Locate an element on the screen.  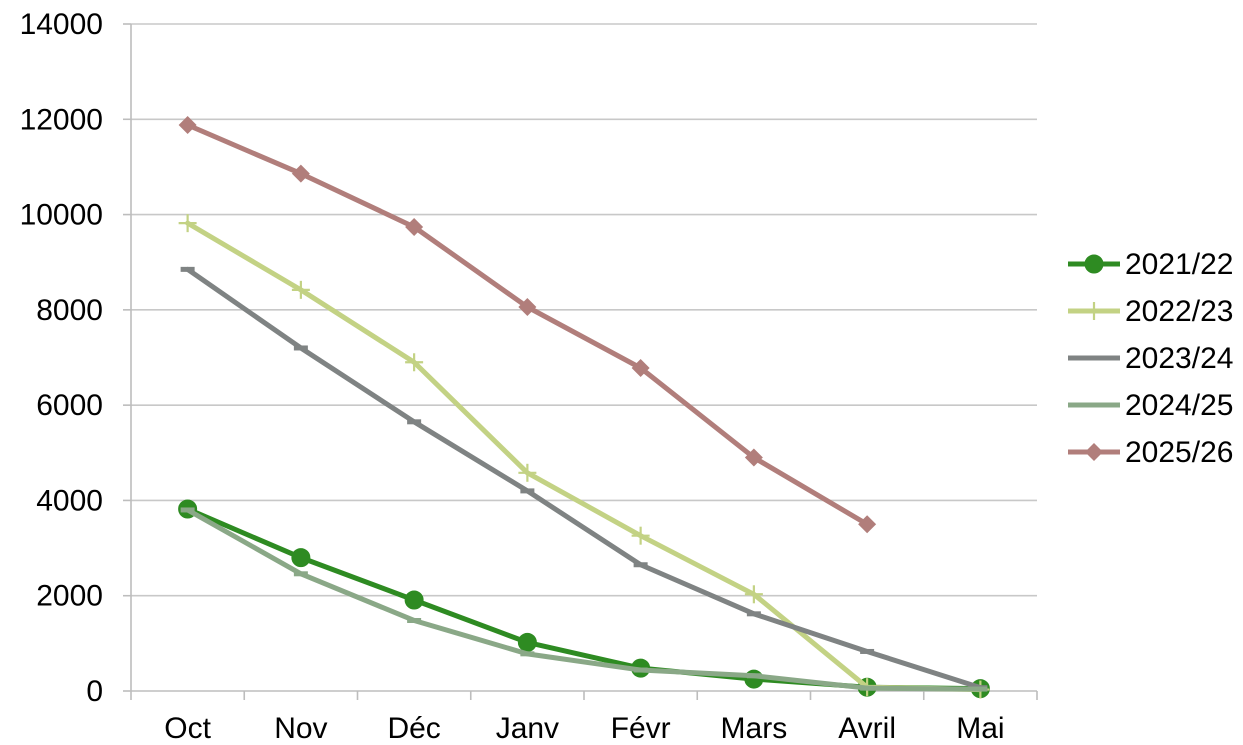
x-tick-label: Mai is located at coordinates (980, 728).